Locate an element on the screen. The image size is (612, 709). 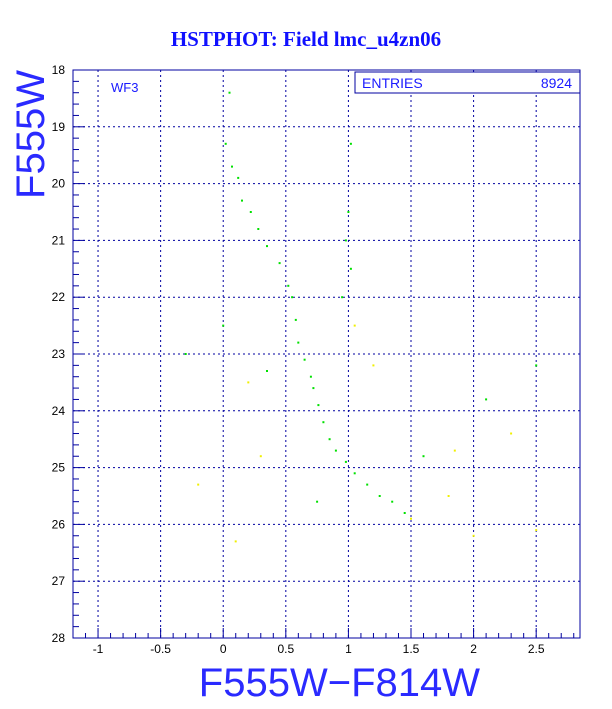
panel-label: WF3 is located at coordinates (124, 87).